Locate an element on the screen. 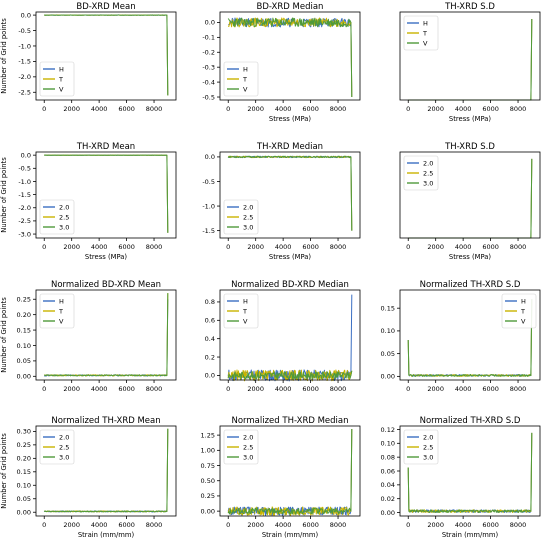  y-tick-label: 0.8 is located at coordinates (210, 302).